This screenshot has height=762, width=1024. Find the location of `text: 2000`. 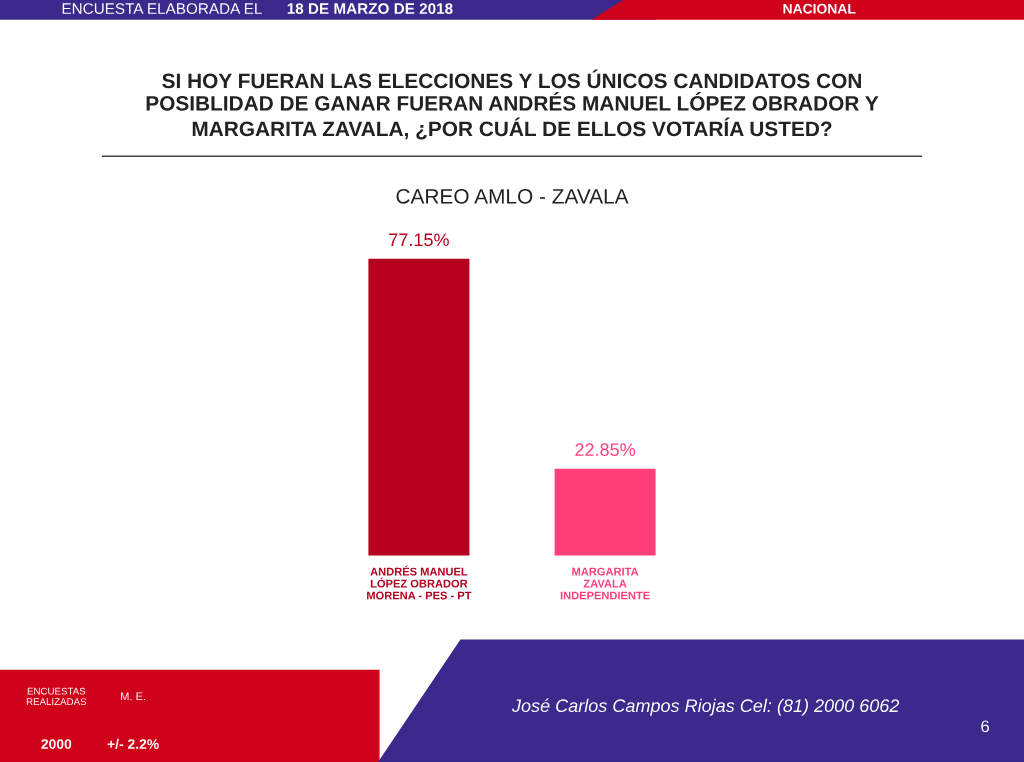

text: 2000 is located at coordinates (56, 744).